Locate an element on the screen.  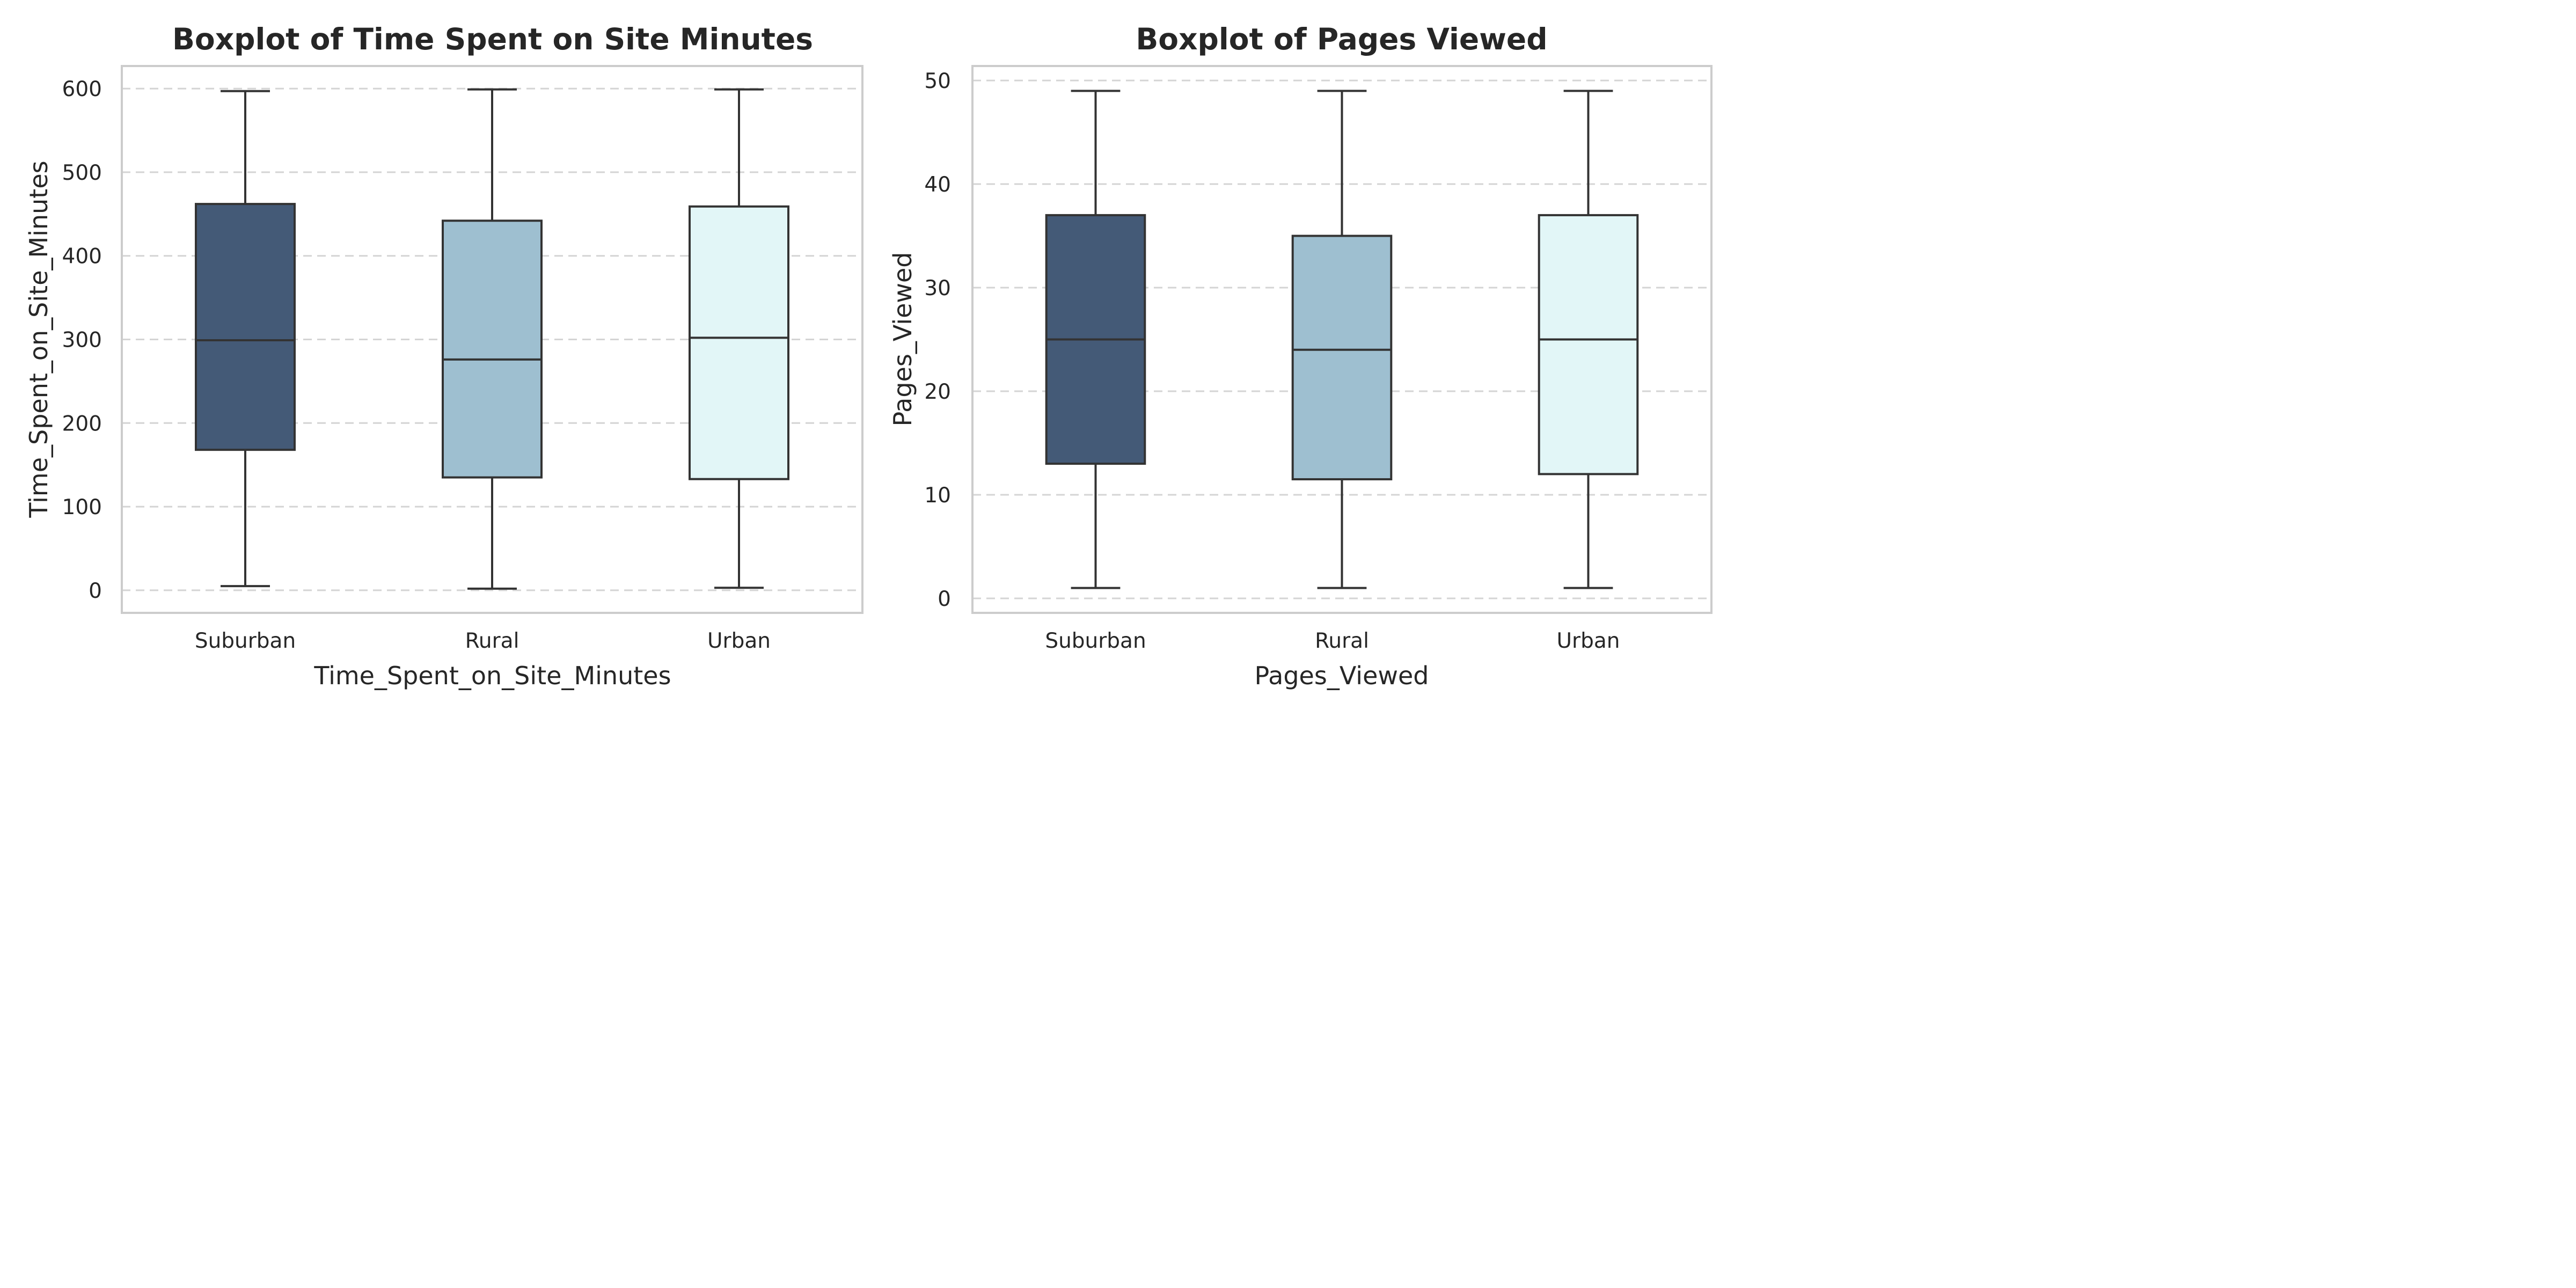
y-tick-label: 50 is located at coordinates (937, 81).